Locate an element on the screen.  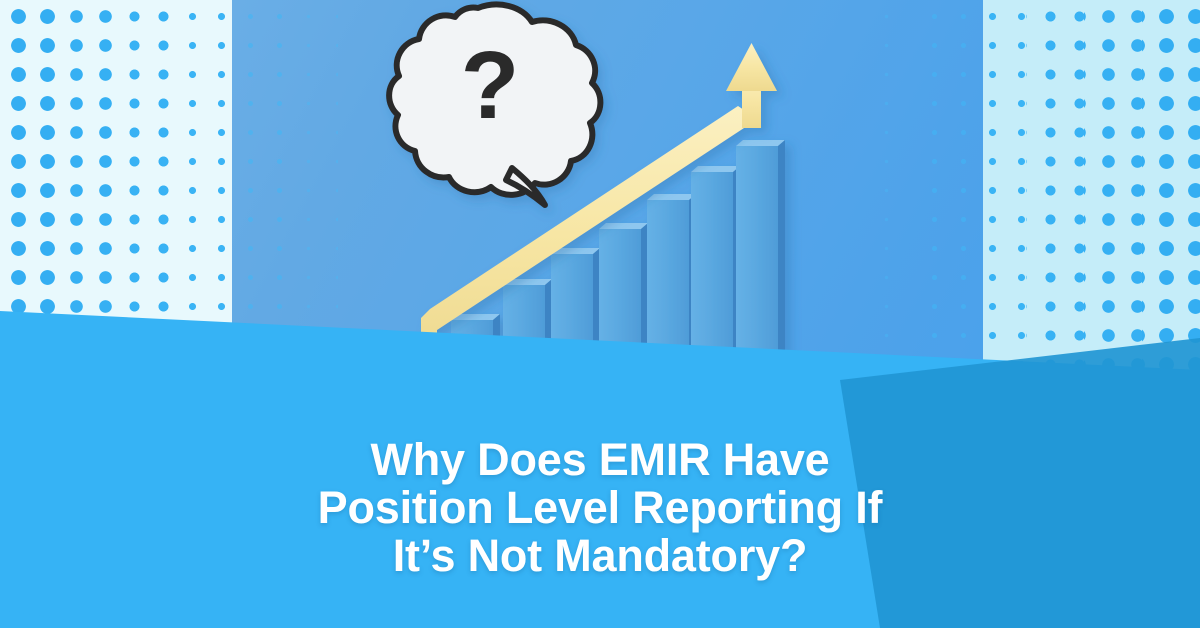
headline-line-1: Why Does EMIR Have is located at coordinates (600, 459).